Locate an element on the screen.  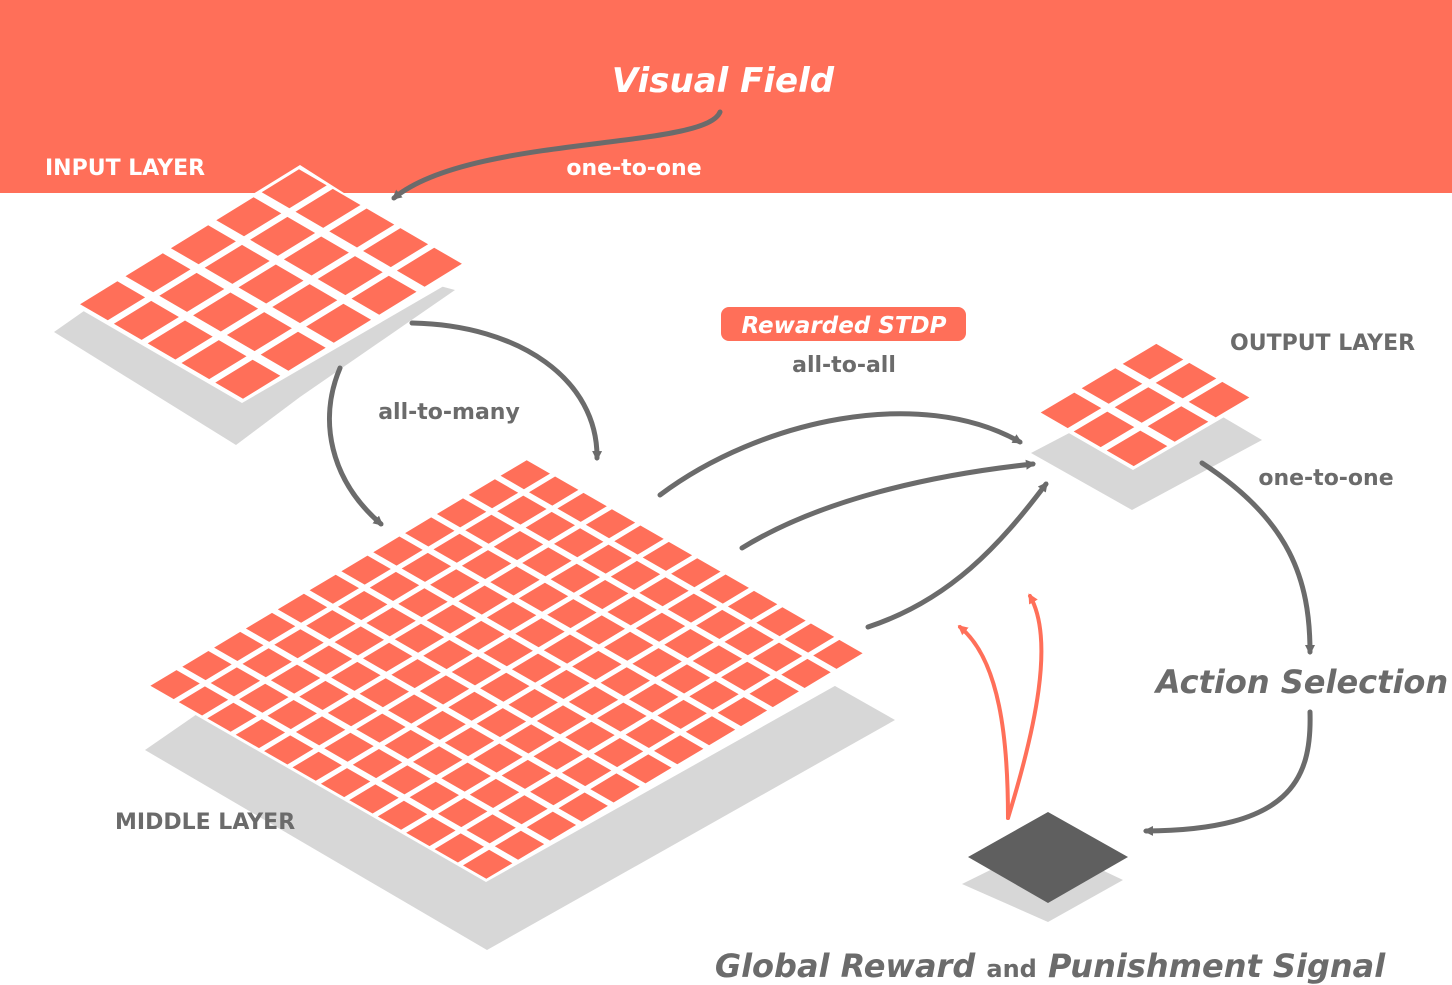
reward-title-part1: Global Reward is located at coordinates (846, 966).